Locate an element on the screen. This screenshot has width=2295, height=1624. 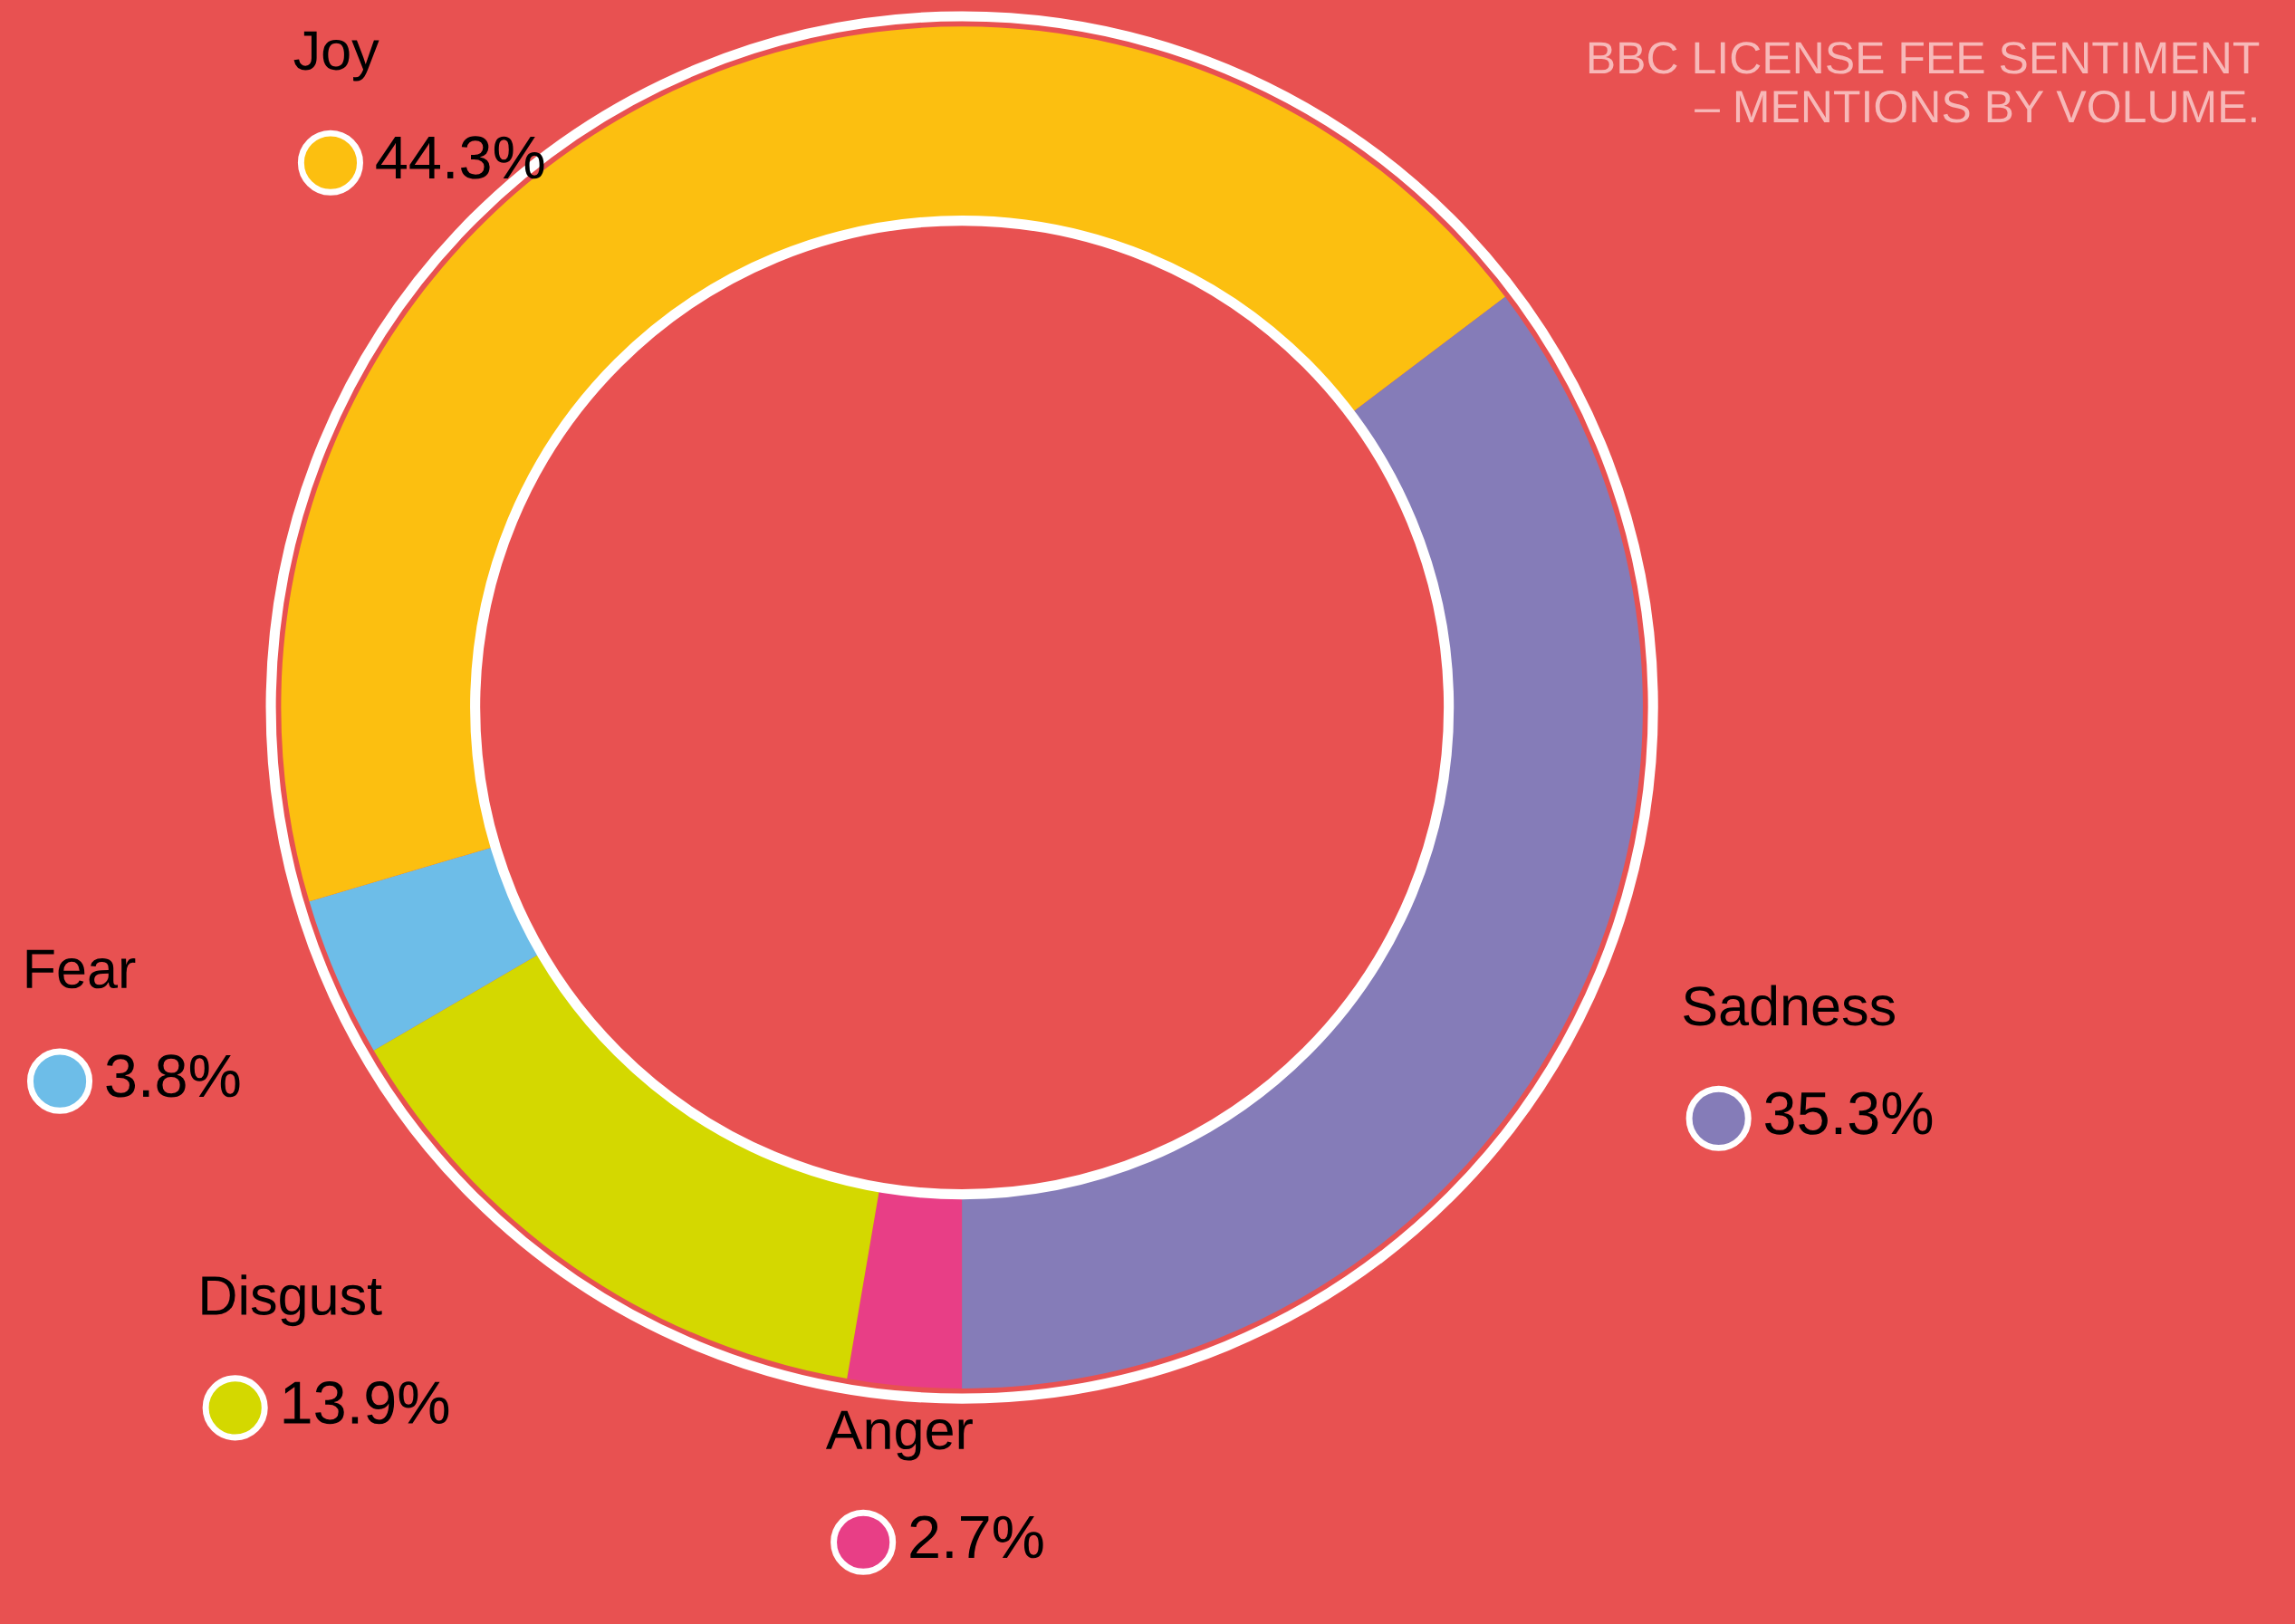
data-label: 44.3% is located at coordinates (460, 157).